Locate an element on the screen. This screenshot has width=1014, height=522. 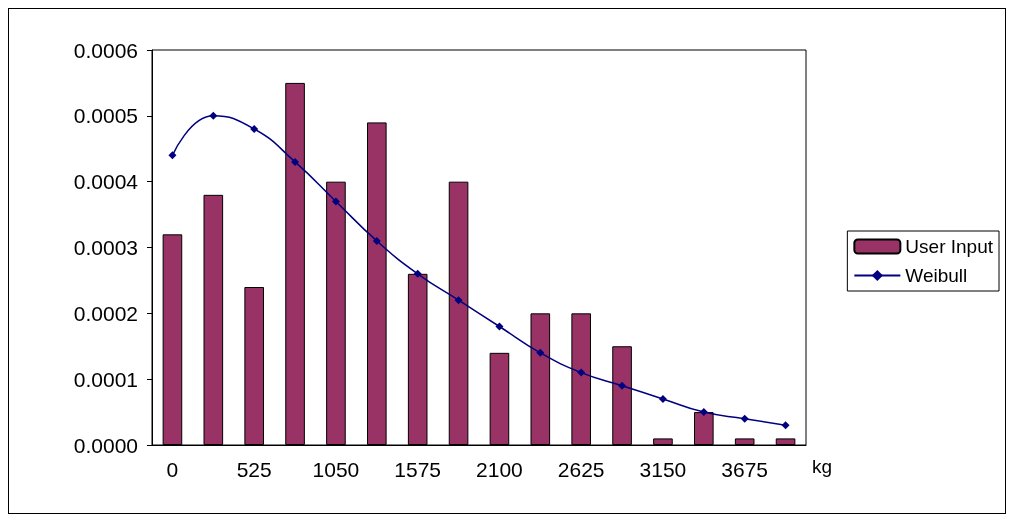
y-tick-label: 0.0006 is located at coordinates (105, 50).